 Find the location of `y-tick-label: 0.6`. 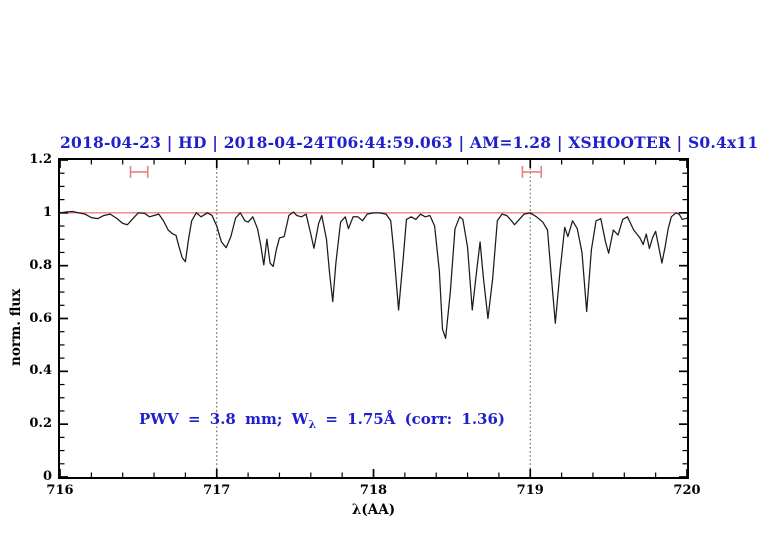

y-tick-label: 0.6 is located at coordinates (40, 318).